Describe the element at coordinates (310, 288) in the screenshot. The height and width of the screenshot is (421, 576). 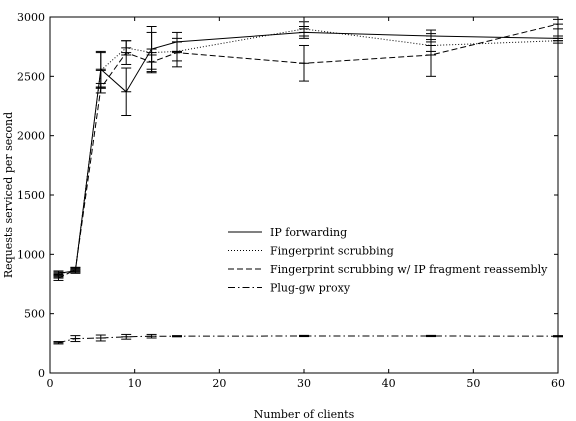
I see `legend-label: Plug-gw proxy` at that location.